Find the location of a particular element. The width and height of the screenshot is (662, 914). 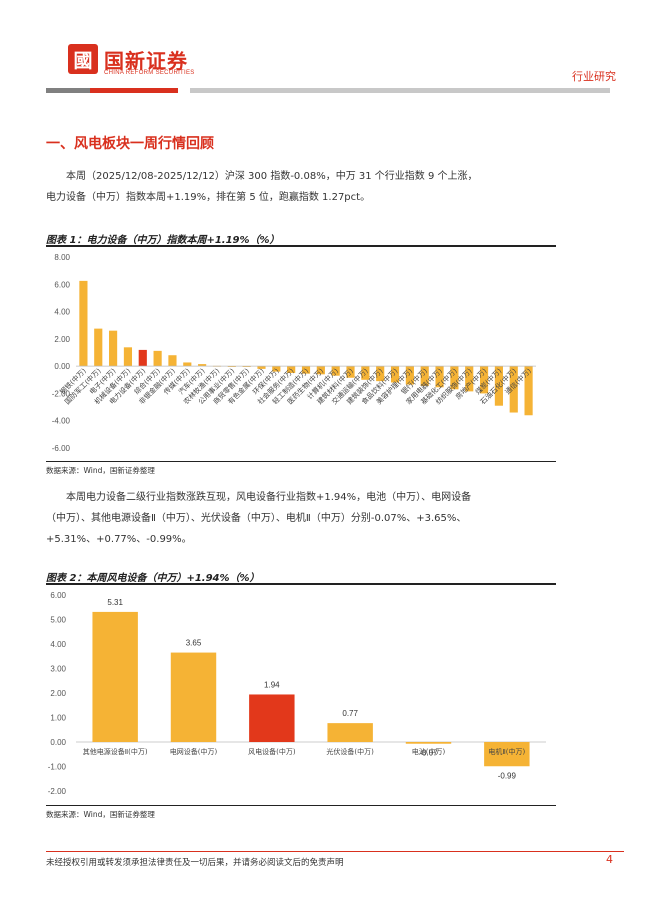

figure-1-source: 数据来源：Wind，国新证券整理 is located at coordinates (100, 470).